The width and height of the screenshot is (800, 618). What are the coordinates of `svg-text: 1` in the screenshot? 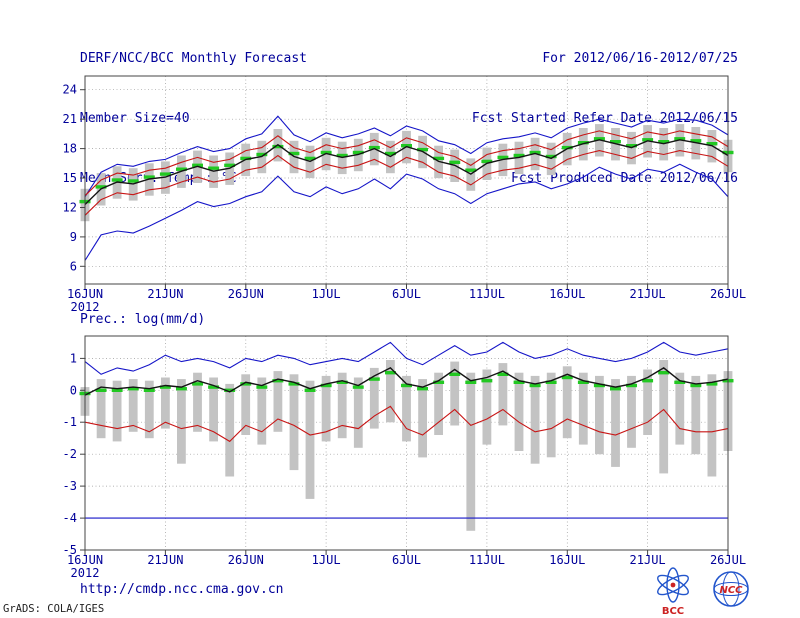 It's located at (73, 358).